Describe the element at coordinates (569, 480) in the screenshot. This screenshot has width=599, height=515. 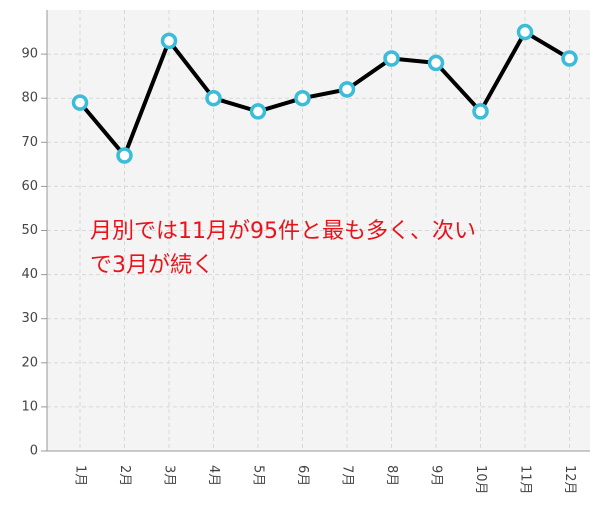
I see `x-tick-label: 12月` at that location.